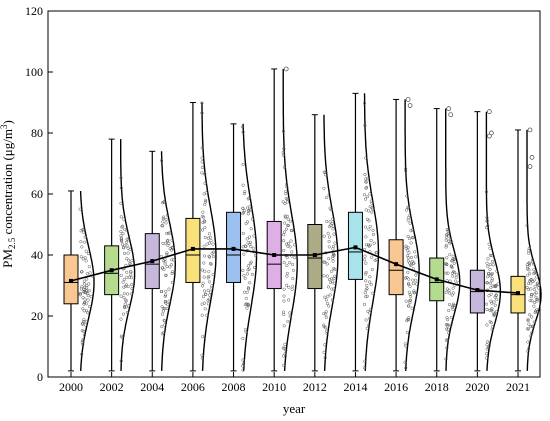 The image size is (550, 421). What do you see at coordinates (331, 242) in the screenshot?
I see `density-curve-2012` at bounding box center [331, 242].